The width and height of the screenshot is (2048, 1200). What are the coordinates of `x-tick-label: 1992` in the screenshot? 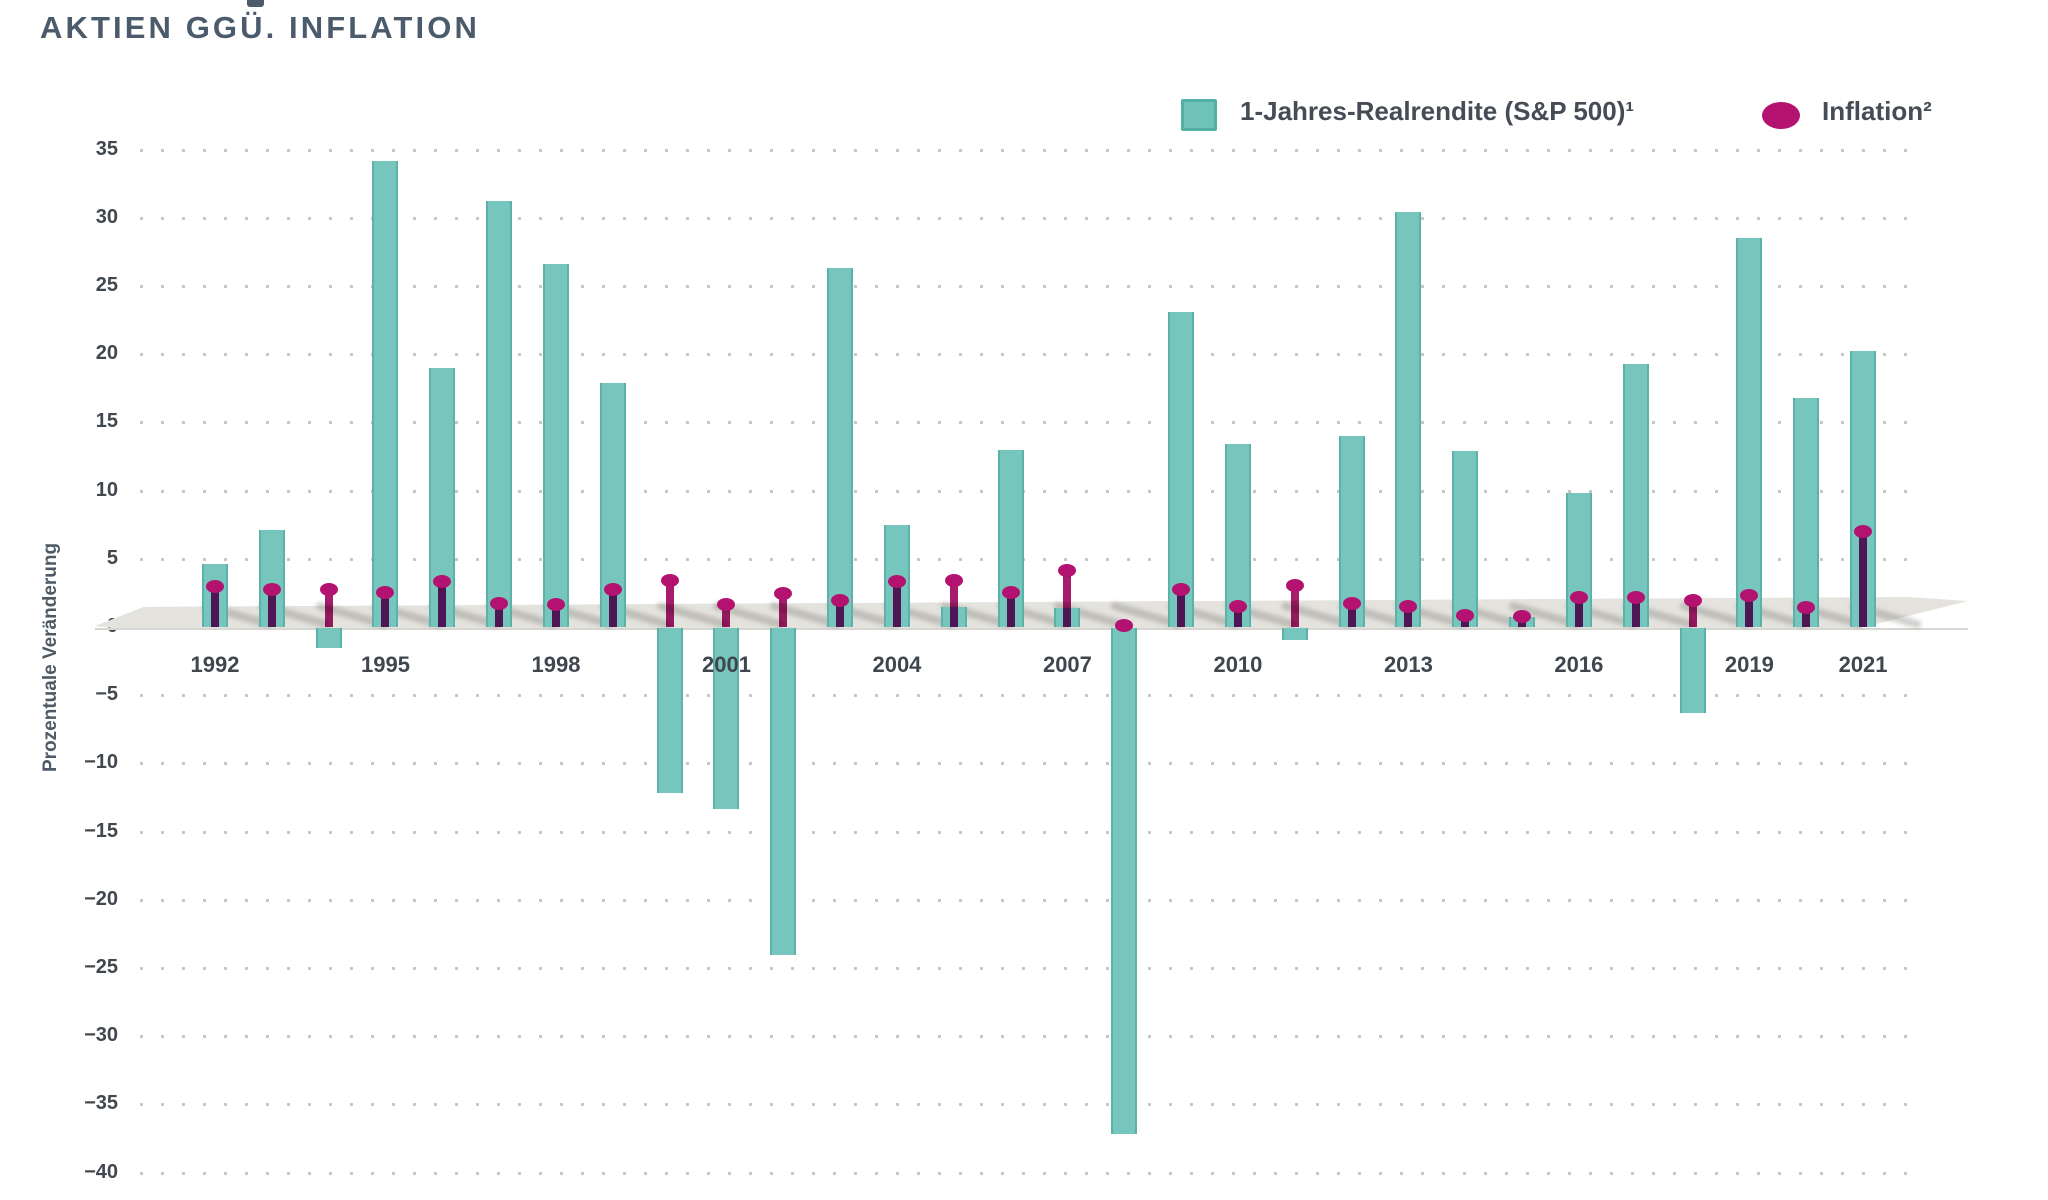 It's located at (215, 664).